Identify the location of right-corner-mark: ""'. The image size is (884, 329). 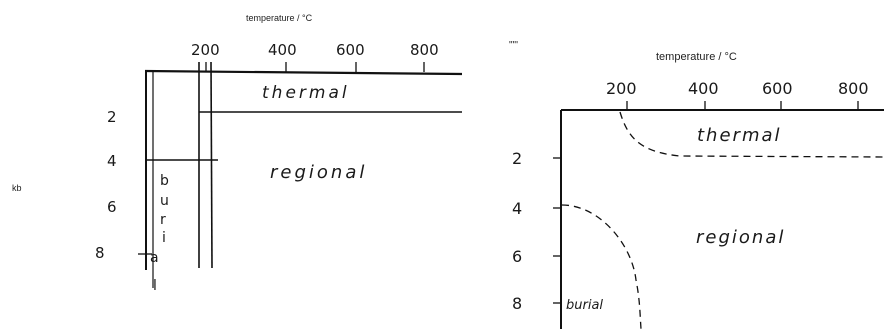
(513, 45).